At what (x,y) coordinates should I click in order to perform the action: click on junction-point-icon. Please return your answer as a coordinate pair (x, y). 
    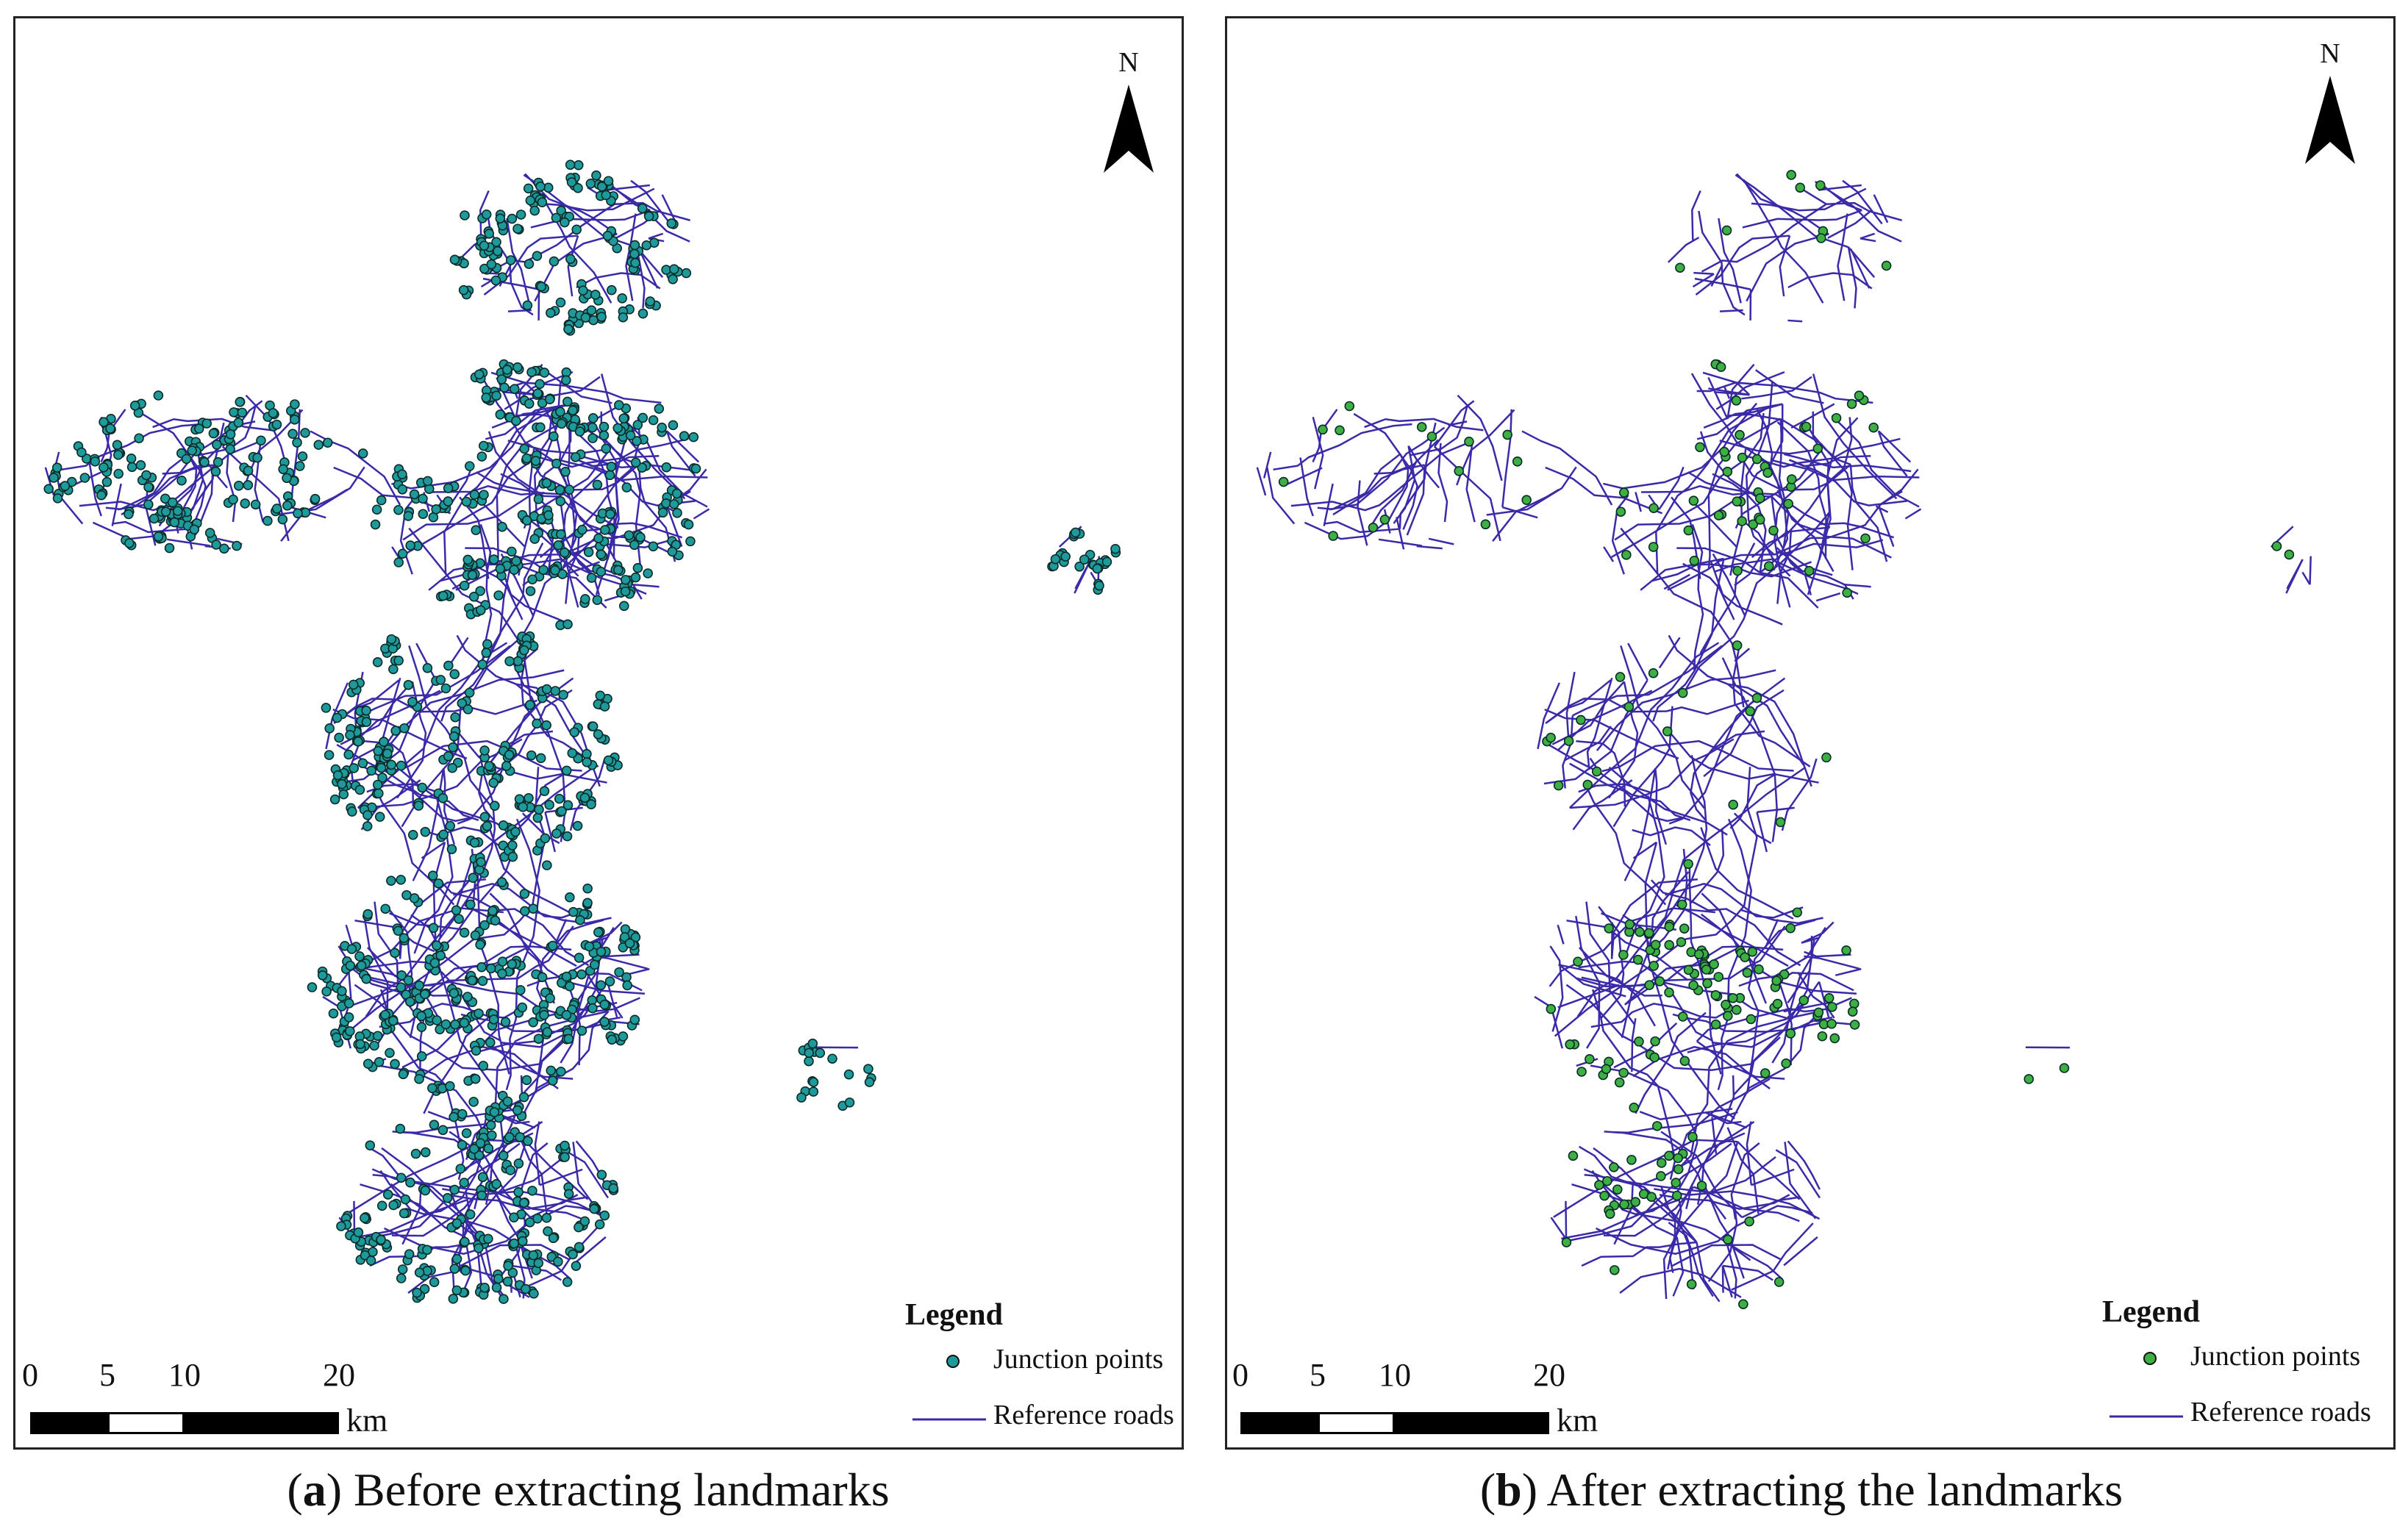
    Looking at the image, I should click on (953, 1362).